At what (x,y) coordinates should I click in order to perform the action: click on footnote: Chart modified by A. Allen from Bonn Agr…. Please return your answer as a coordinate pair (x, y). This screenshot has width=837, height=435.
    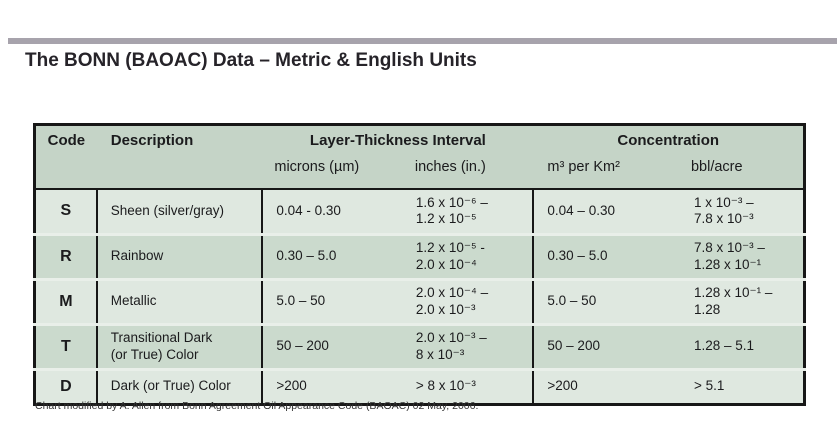
    Looking at the image, I should click on (257, 406).